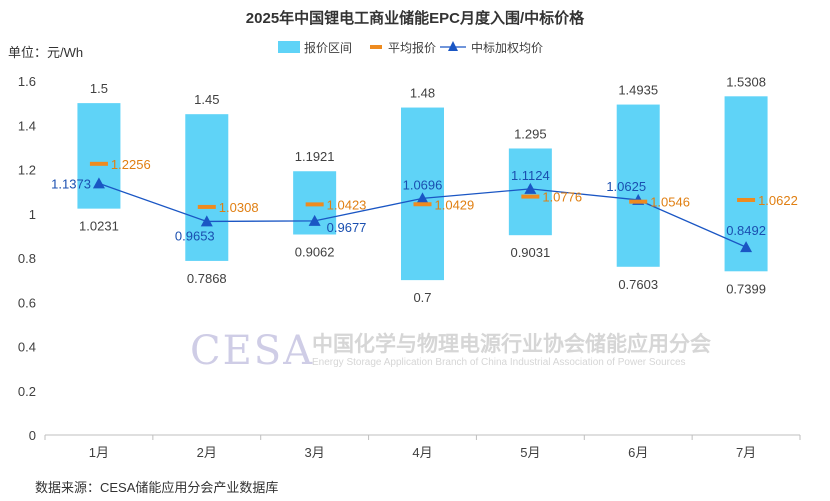 This screenshot has width=830, height=501. What do you see at coordinates (99, 226) in the screenshot?
I see `range-low-label: 1.0231` at bounding box center [99, 226].